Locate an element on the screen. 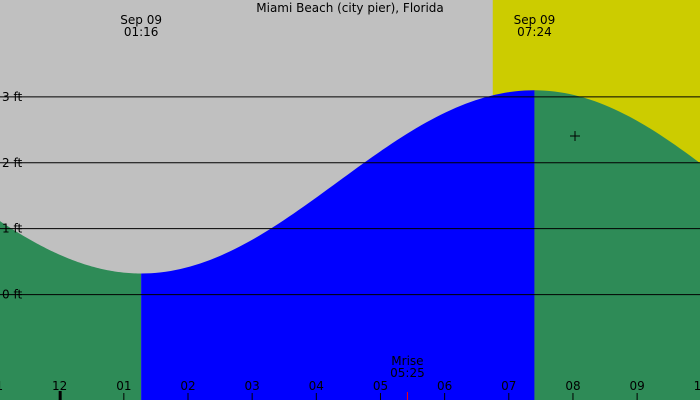  hour-tick-label: 12 is located at coordinates (59, 386).